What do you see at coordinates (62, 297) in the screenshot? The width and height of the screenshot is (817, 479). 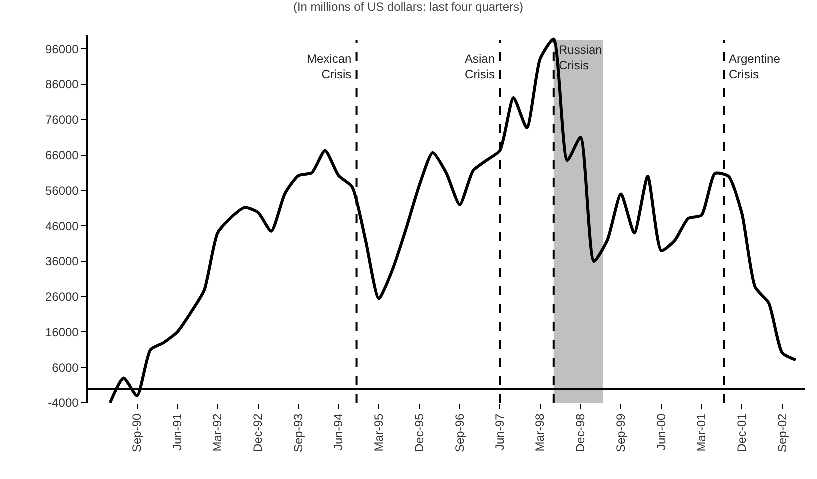 I see `y-tick-label: 26000` at bounding box center [62, 297].